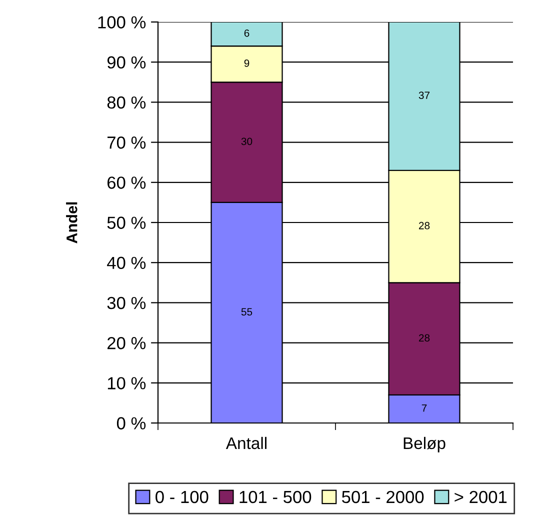 This screenshot has width=536, height=517. I want to click on y-tick-label: 60 %, so click(127, 182).